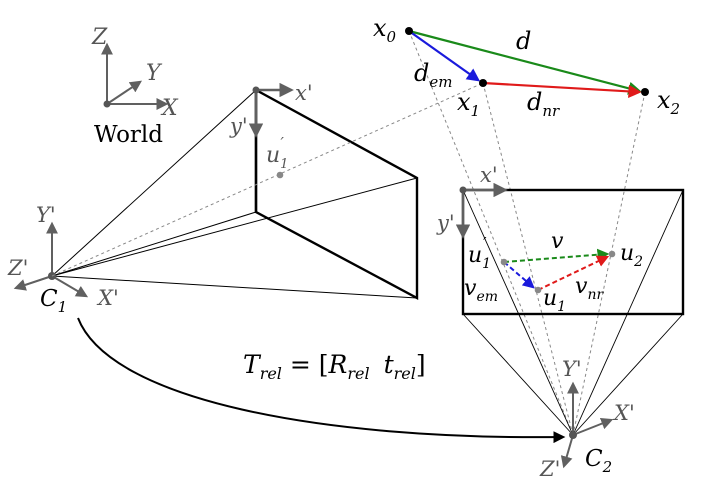  Describe the element at coordinates (557, 241) in the screenshot. I see `label-v: v` at that location.